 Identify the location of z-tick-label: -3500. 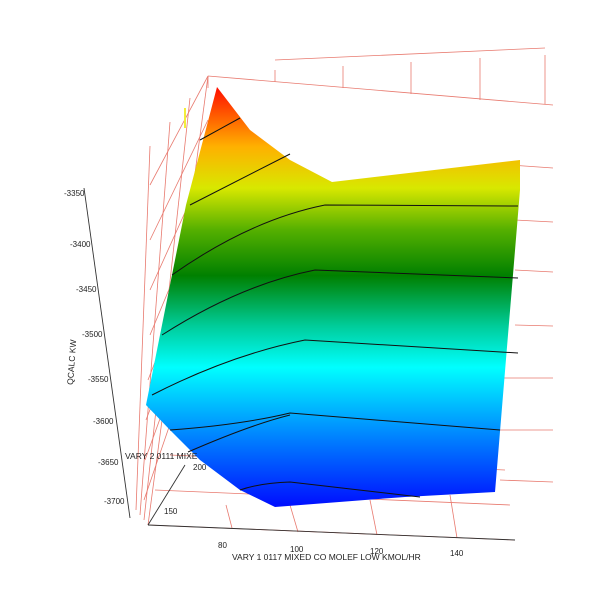
(92, 334).